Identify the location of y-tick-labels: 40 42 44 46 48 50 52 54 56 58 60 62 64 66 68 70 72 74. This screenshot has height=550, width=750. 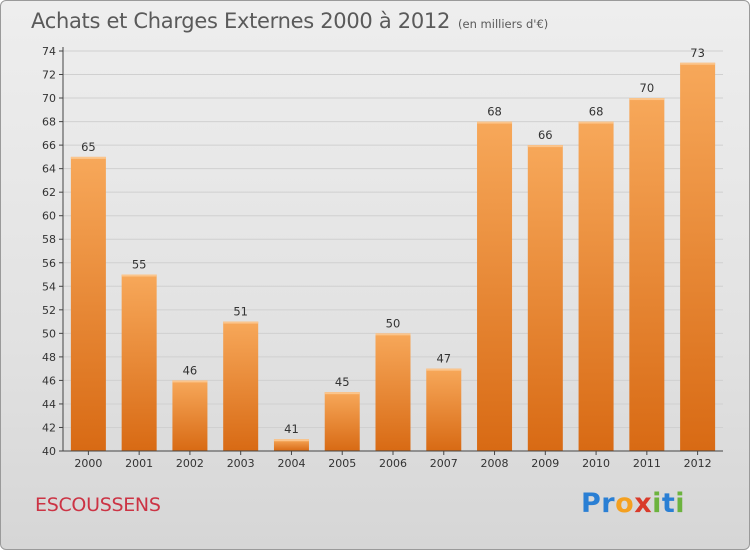
(49, 251).